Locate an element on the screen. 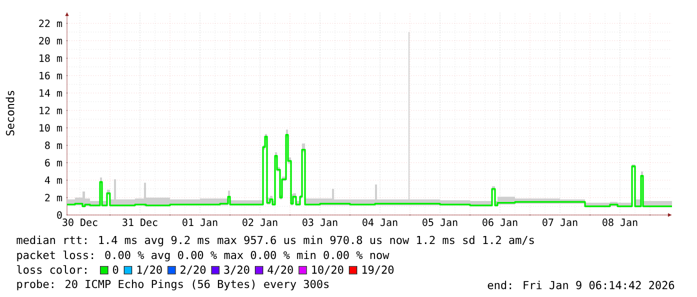 Image resolution: width=697 pixels, height=297 pixels. legend-label: 4/20 is located at coordinates (280, 270).